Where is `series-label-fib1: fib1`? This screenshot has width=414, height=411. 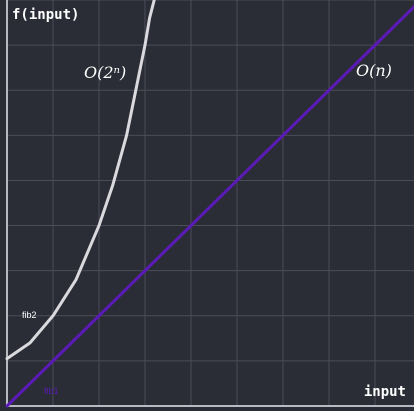
series-label-fib1: fib1 is located at coordinates (51, 391).